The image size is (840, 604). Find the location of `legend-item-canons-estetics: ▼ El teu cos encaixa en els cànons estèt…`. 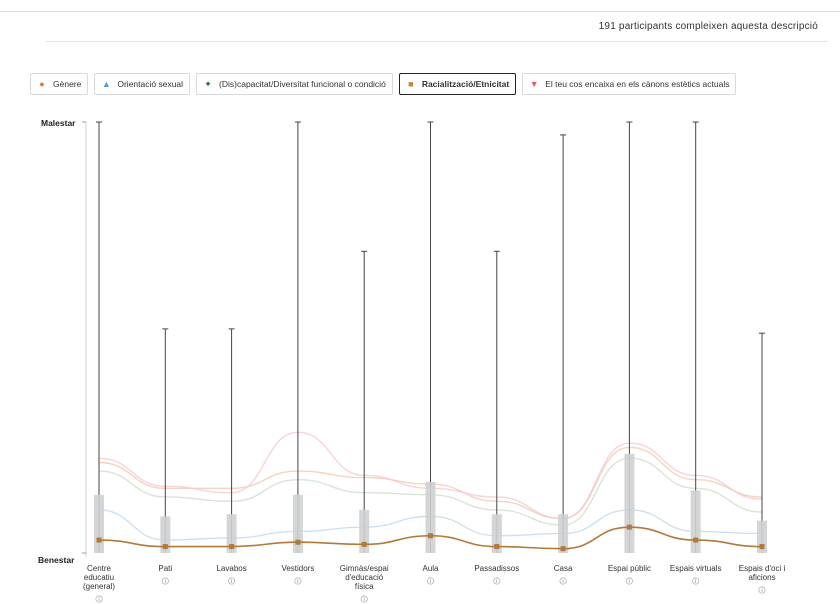

legend-item-canons-estetics: ▼ El teu cos encaixa en els cànons estèt… is located at coordinates (629, 84).